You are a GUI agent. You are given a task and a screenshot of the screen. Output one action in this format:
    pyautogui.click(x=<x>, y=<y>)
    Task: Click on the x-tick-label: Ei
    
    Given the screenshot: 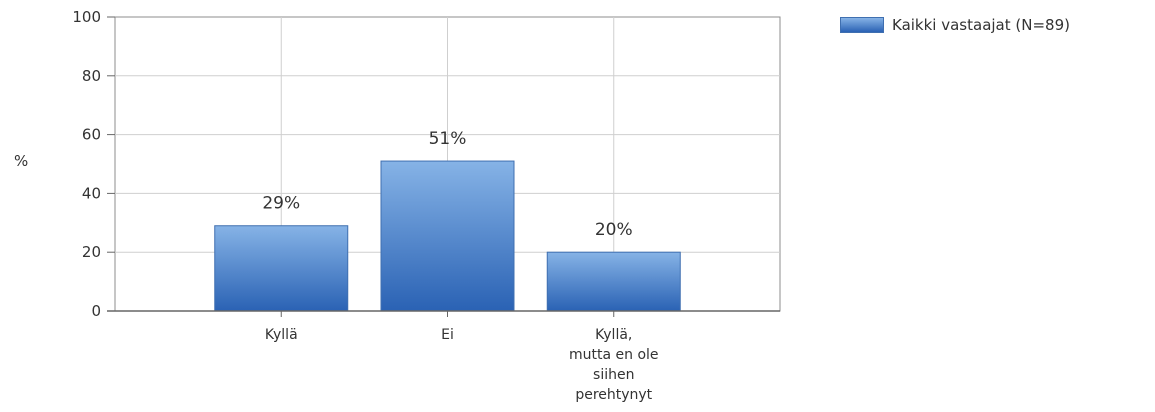 What is the action you would take?
    pyautogui.click(x=447, y=335)
    